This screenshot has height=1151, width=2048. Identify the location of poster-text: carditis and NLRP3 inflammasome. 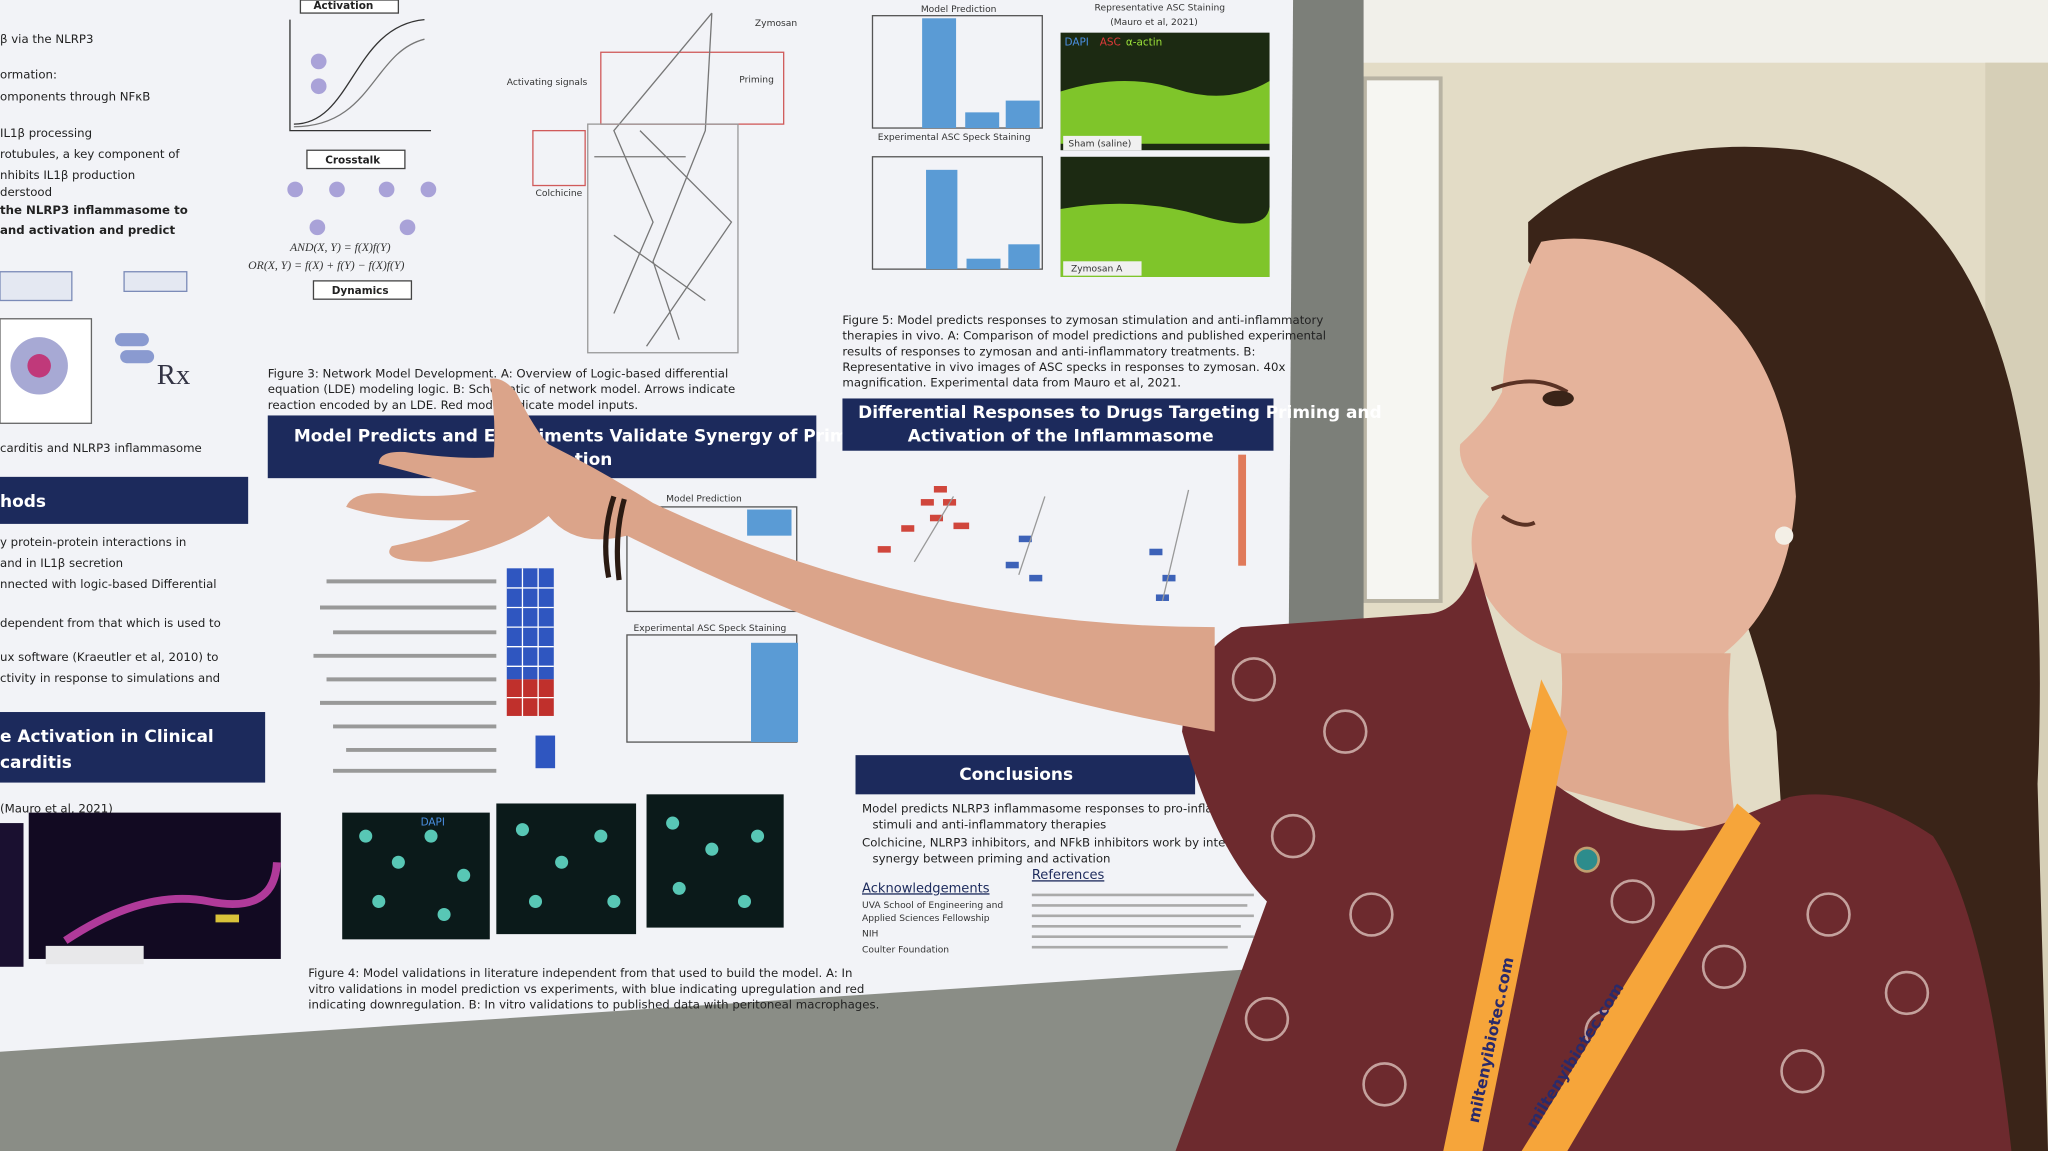
(101, 448).